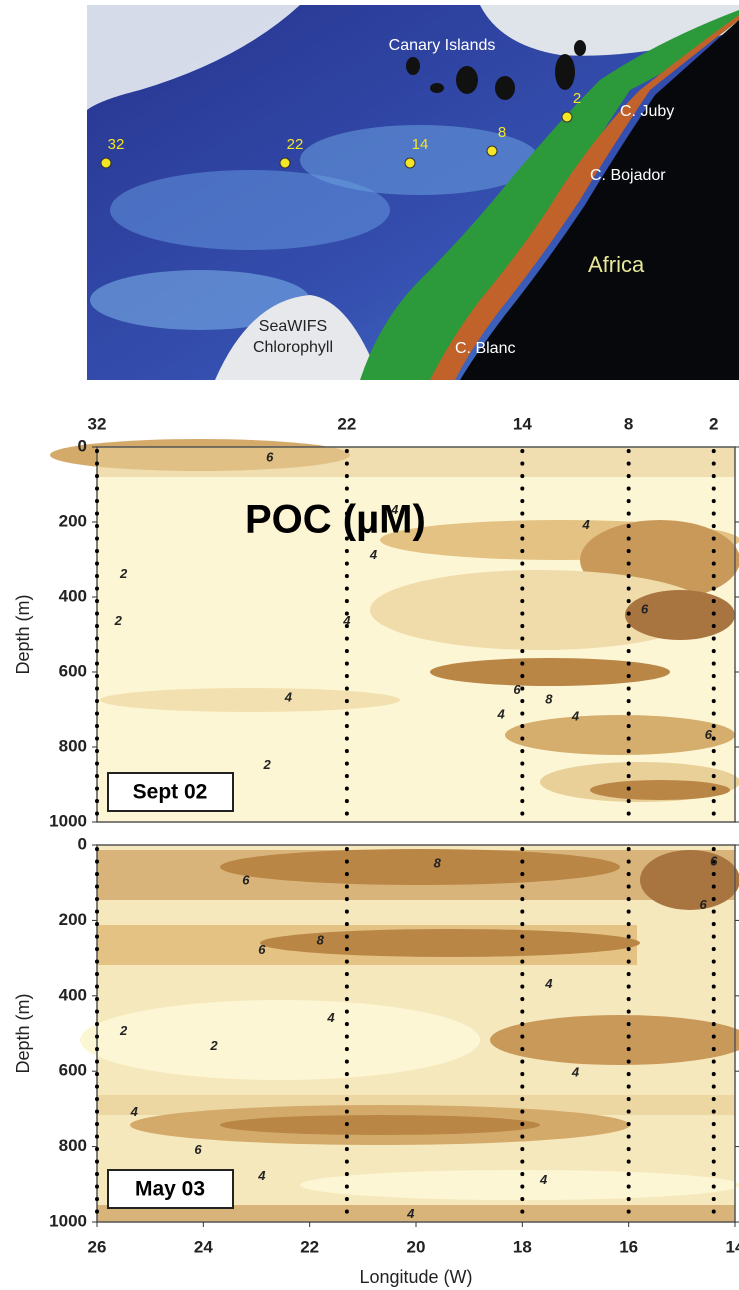  What do you see at coordinates (335, 520) in the screenshot?
I see `chart-title: POC (µM)` at bounding box center [335, 520].